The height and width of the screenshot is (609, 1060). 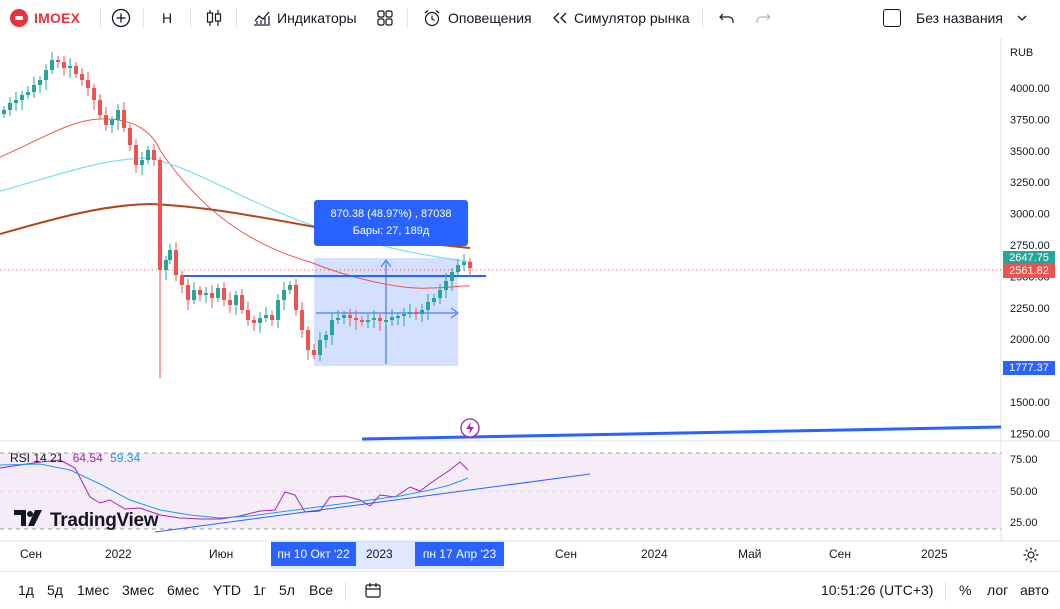 I want to click on time-label-5: 2024, so click(x=654, y=554).